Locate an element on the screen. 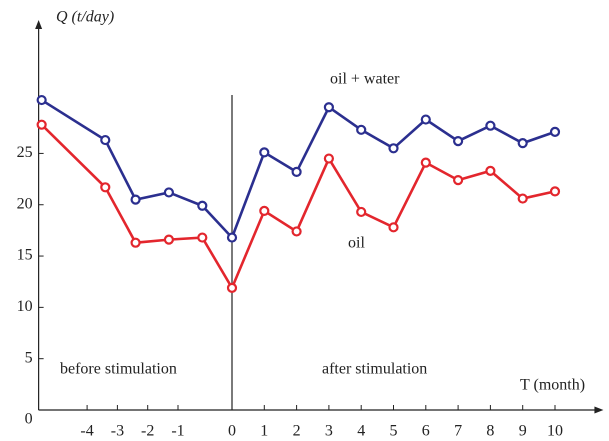  x-tick-label: -3 is located at coordinates (117, 431).